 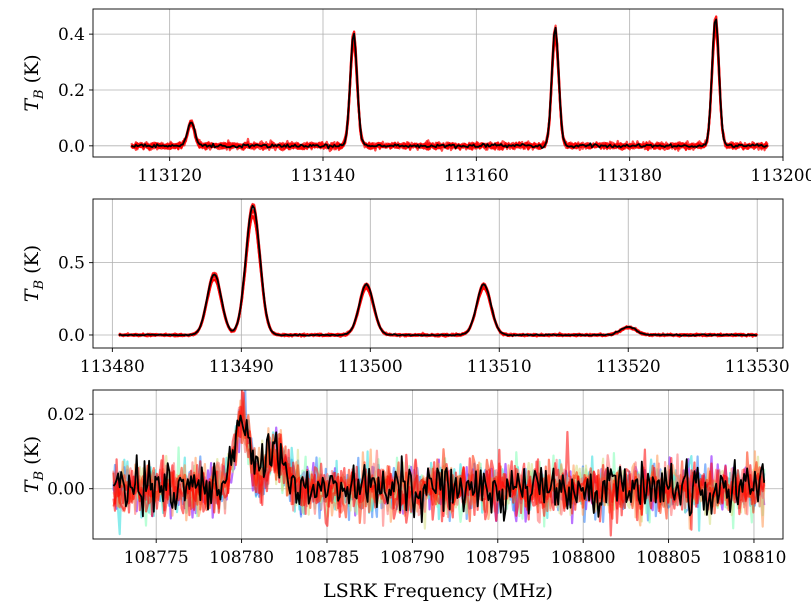 What do you see at coordinates (156, 558) in the screenshot?
I see `x-tick-label: 108775` at bounding box center [156, 558].